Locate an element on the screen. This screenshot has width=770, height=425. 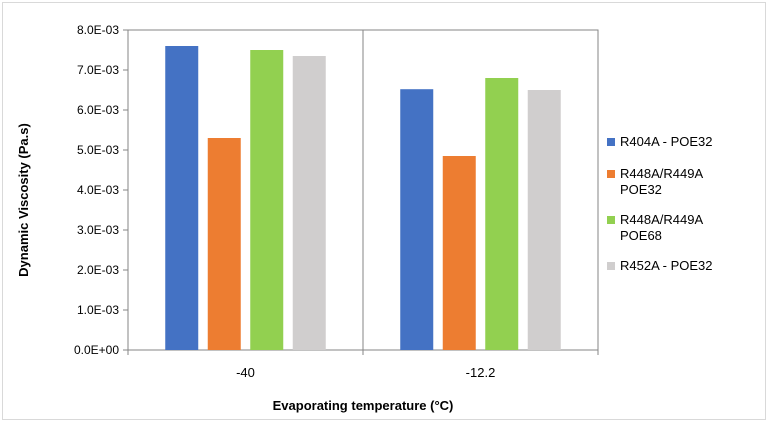
legend-label: R404A - POE32 is located at coordinates (666, 141).